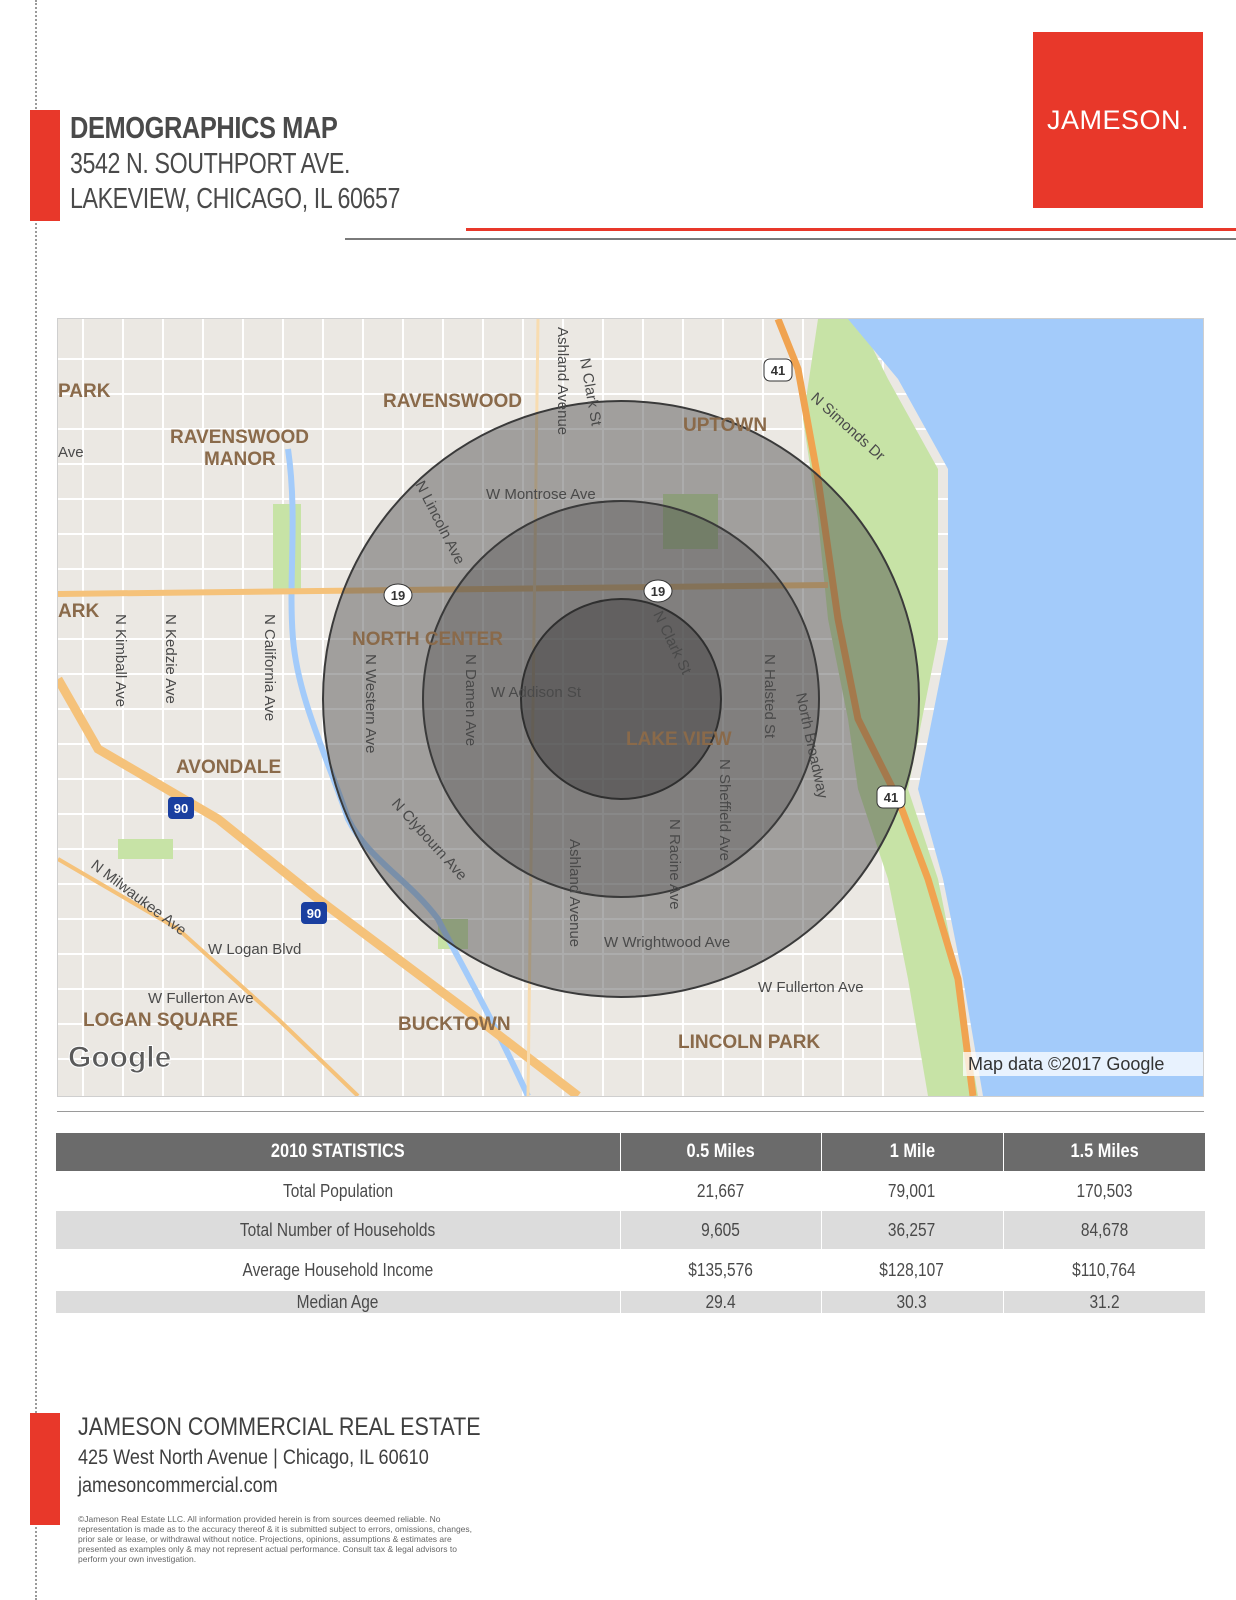 This screenshot has height=1600, width=1236. I want to click on row-label: Average Household Income, so click(338, 1269).